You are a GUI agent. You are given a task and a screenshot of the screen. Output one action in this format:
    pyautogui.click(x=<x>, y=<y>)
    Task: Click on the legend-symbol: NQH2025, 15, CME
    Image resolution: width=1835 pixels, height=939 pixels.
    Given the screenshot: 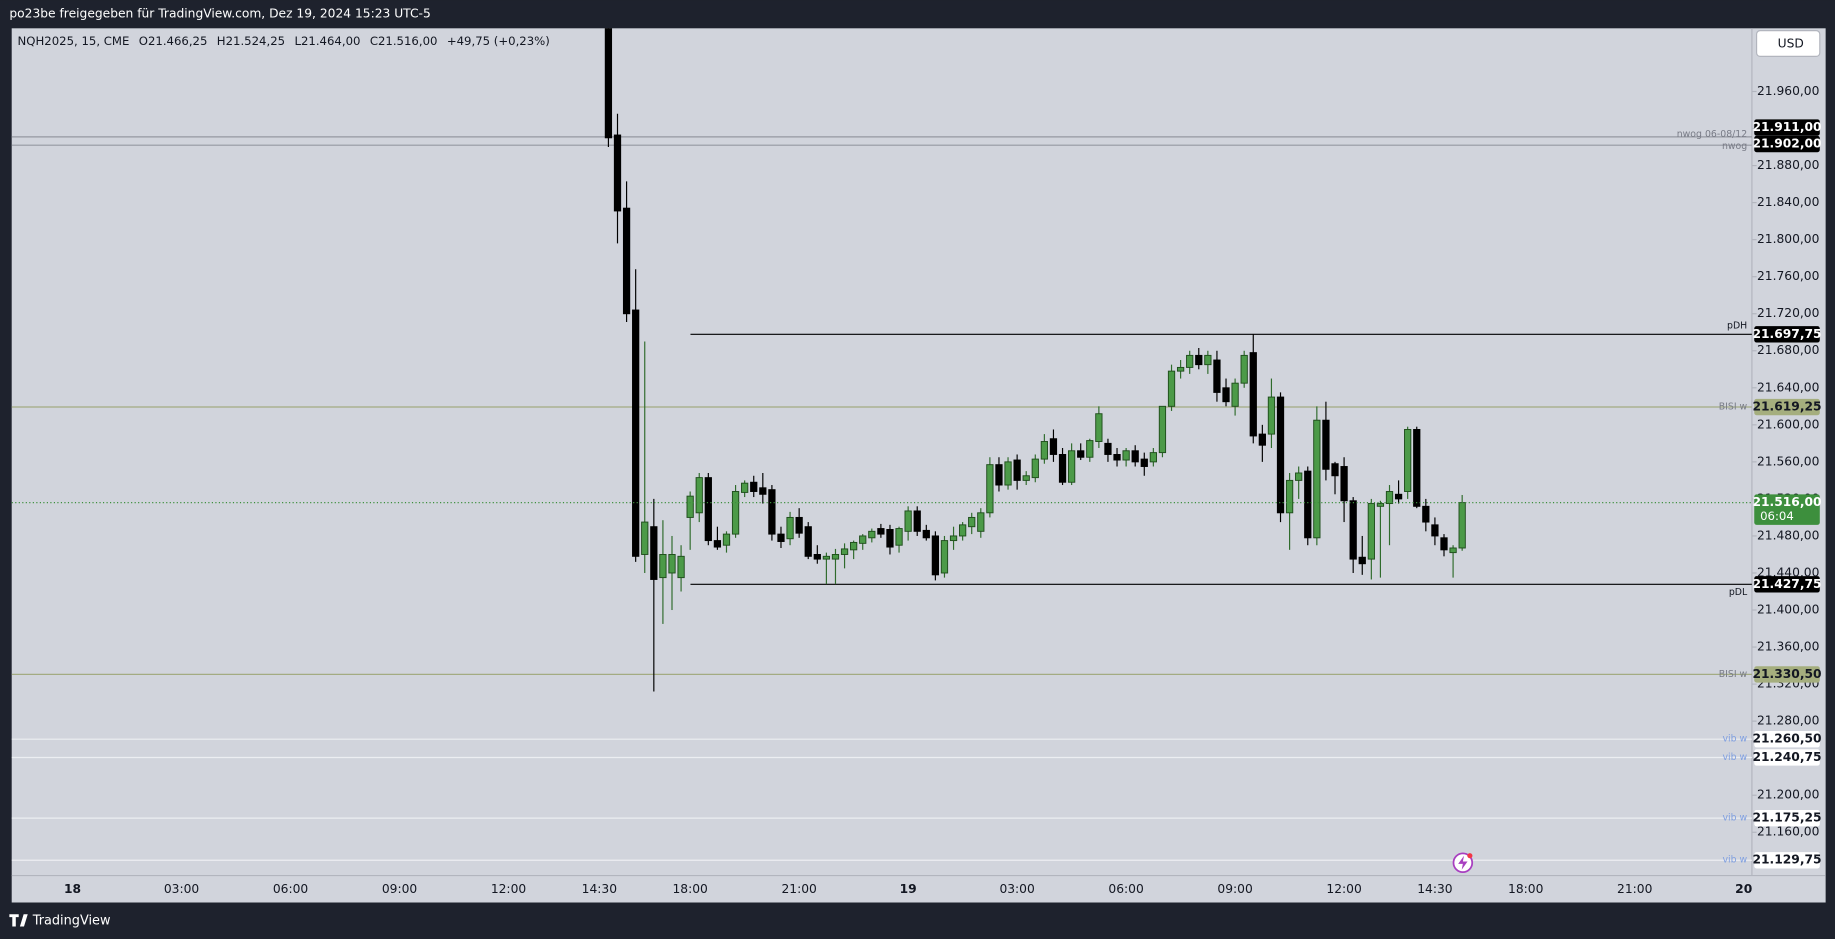 What is the action you would take?
    pyautogui.click(x=74, y=41)
    